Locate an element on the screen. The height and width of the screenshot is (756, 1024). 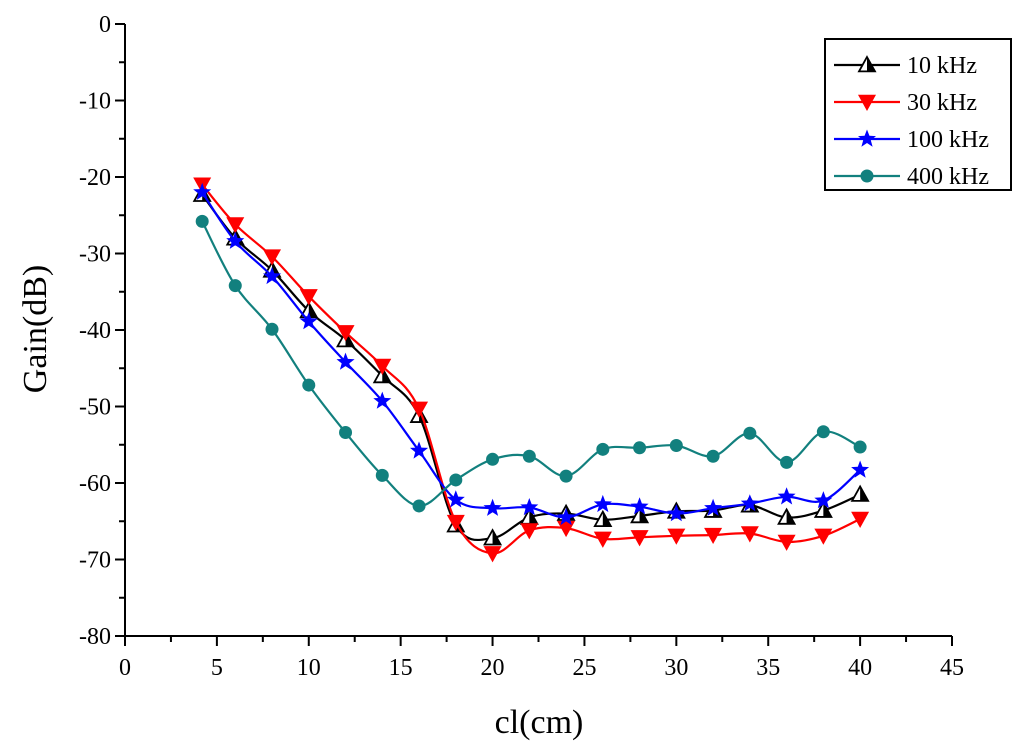
x-tick-label: 25 is located at coordinates (584, 668).